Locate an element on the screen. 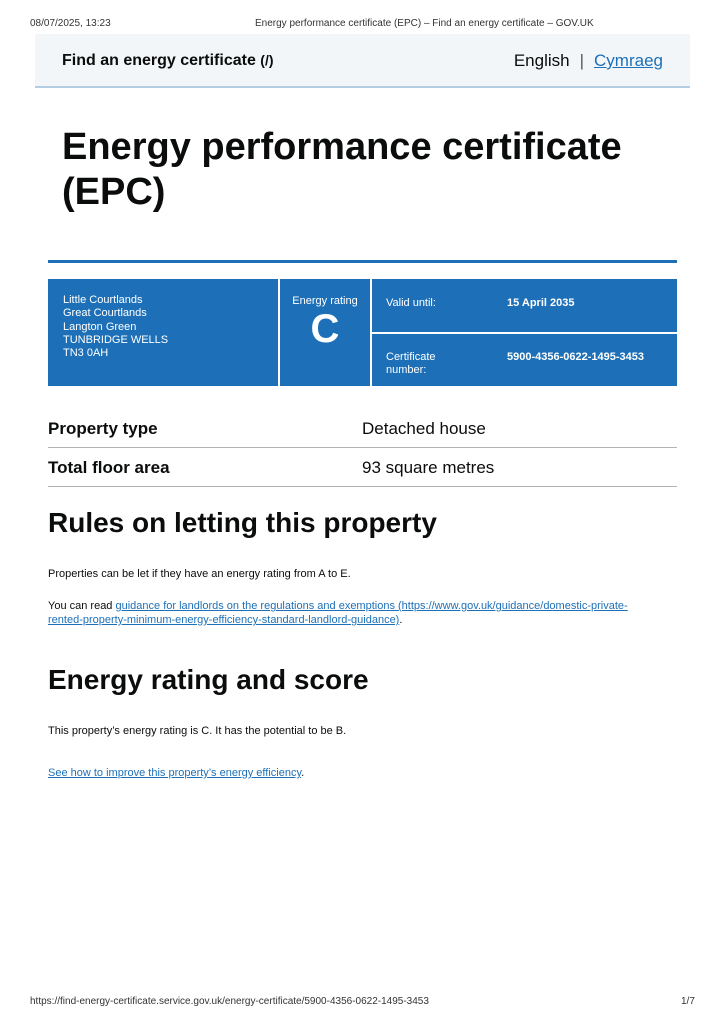  energy-rating-value: C is located at coordinates (325, 329).